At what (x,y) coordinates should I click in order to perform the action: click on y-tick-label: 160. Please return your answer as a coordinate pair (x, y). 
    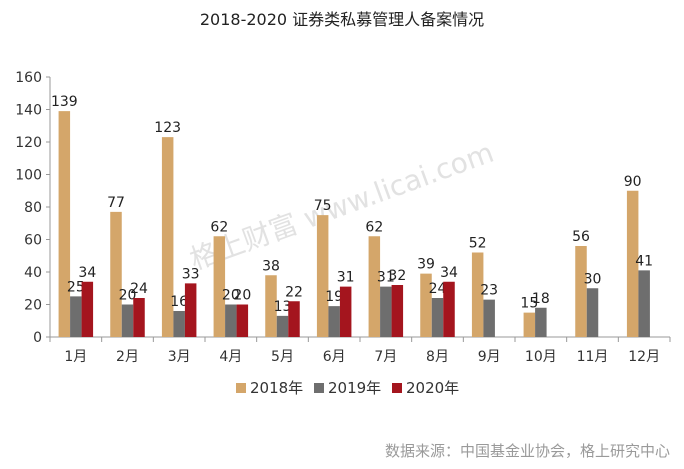
    Looking at the image, I should click on (28, 78).